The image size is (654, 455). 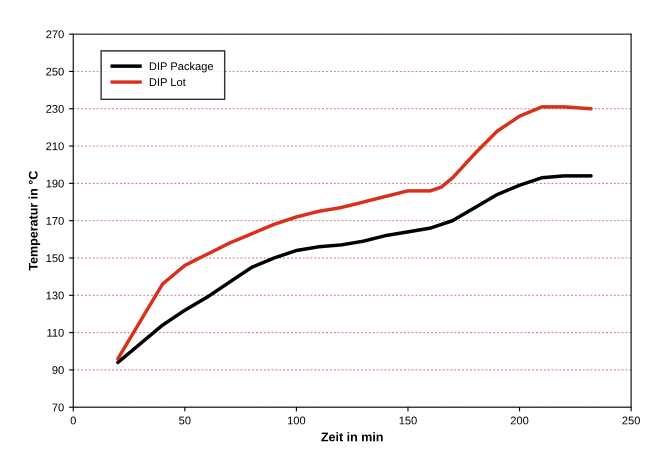 What do you see at coordinates (55, 146) in the screenshot?
I see `y-tick-label: 210` at bounding box center [55, 146].